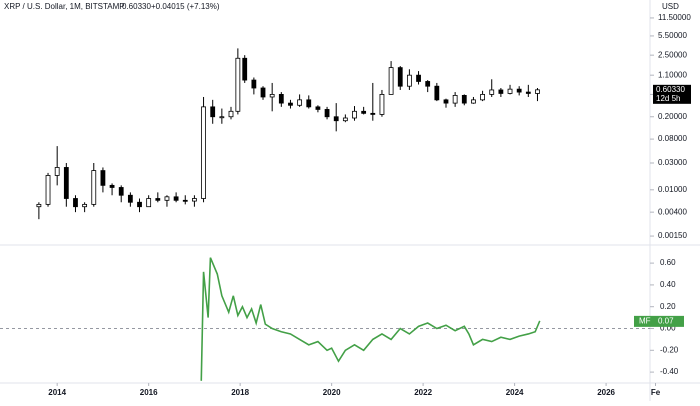 The height and width of the screenshot is (406, 700). I want to click on y-tick-label: 0.08000, so click(672, 138).